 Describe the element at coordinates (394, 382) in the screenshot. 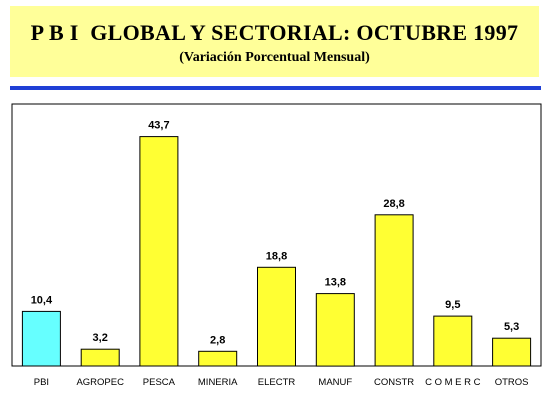

I see `x-tick-label: CONSTR` at that location.